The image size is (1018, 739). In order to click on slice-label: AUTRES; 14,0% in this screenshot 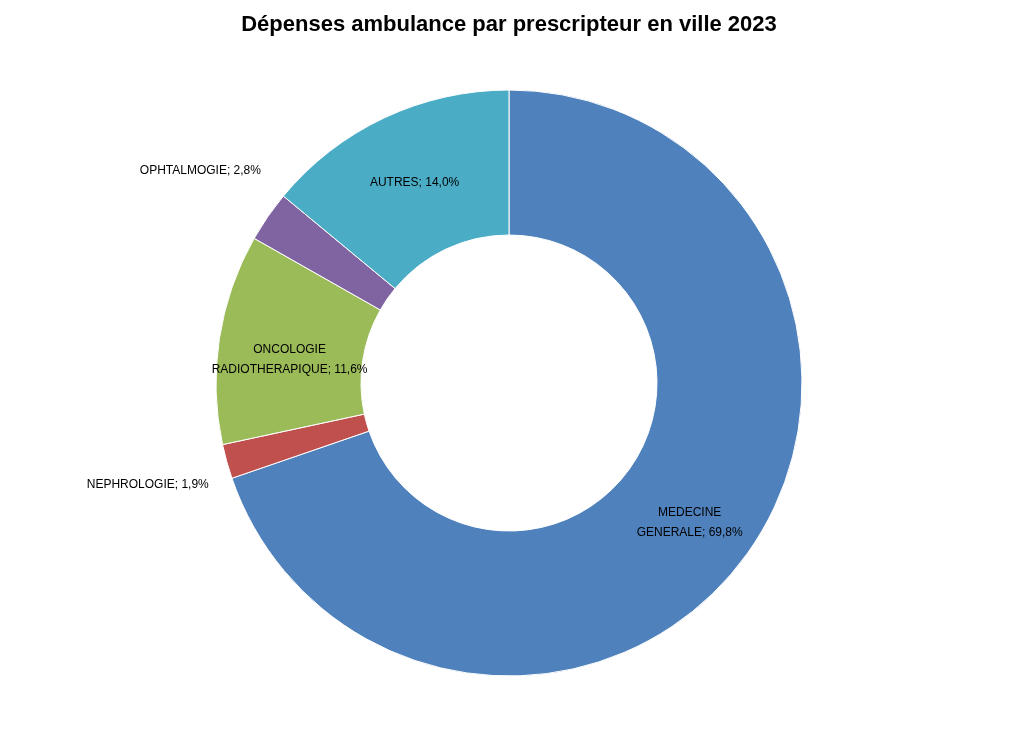, I will do `click(414, 182)`.